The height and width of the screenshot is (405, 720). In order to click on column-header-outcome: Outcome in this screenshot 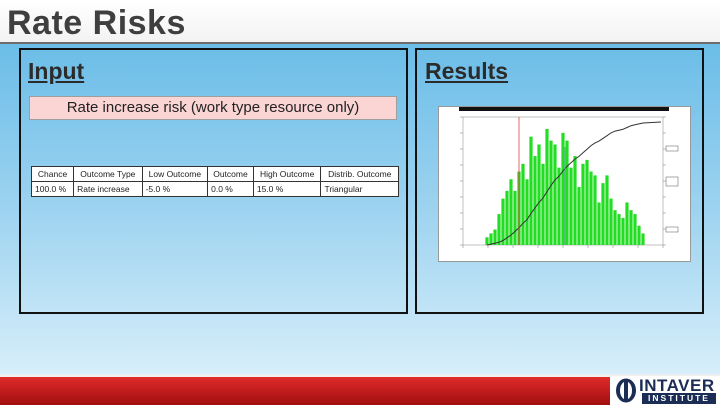, I will do `click(230, 174)`.